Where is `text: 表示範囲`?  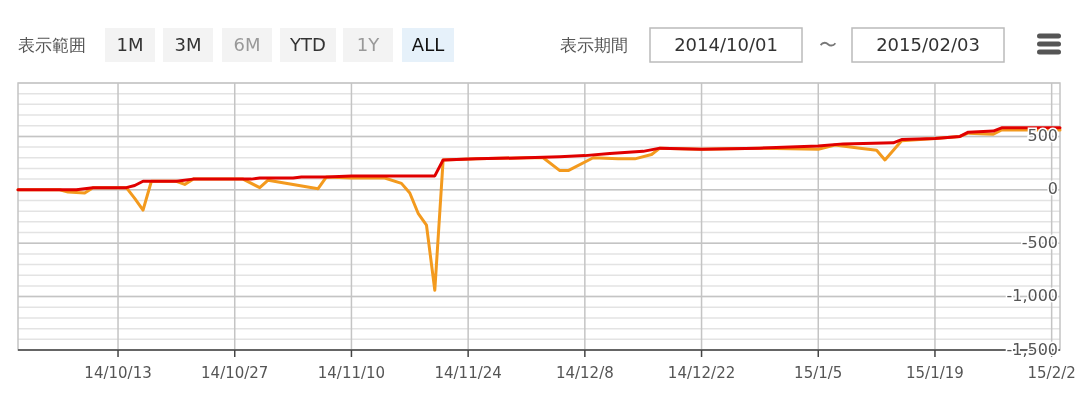
text: 表示範囲 is located at coordinates (52, 45).